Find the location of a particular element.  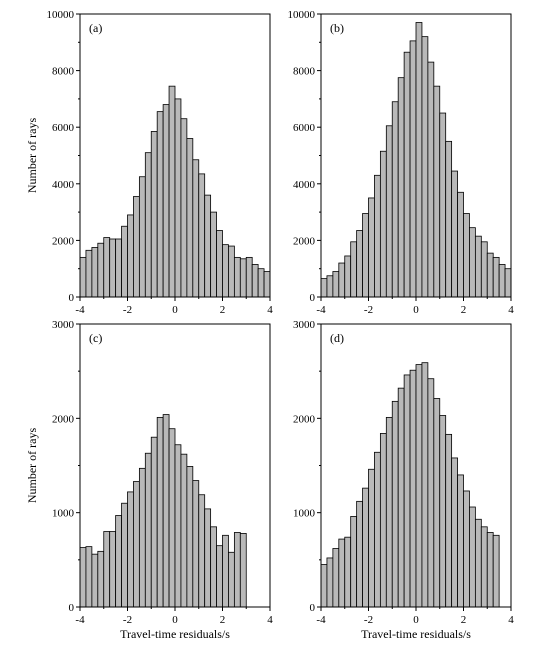

y-tick-label-d-2: 2000 is located at coordinates (304, 419).